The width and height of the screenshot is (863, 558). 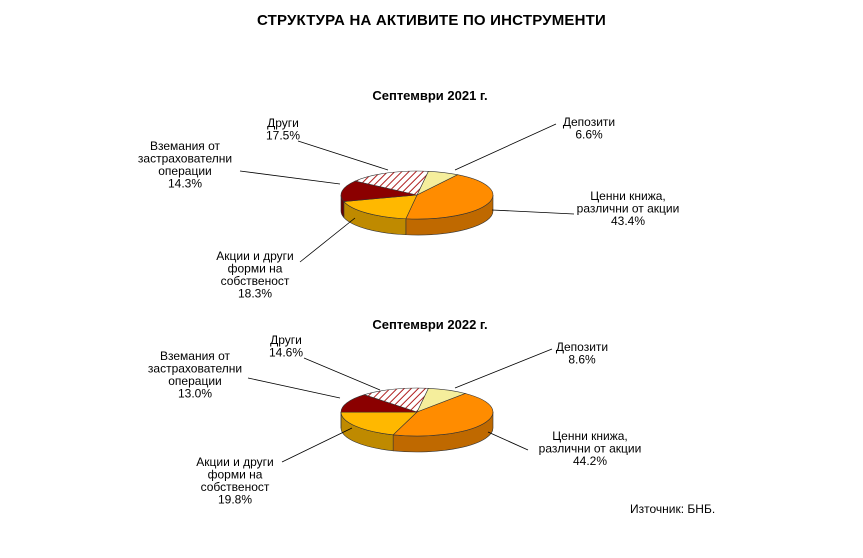 What do you see at coordinates (429, 324) in the screenshot?
I see `pie-title: Септември 2022 г.` at bounding box center [429, 324].